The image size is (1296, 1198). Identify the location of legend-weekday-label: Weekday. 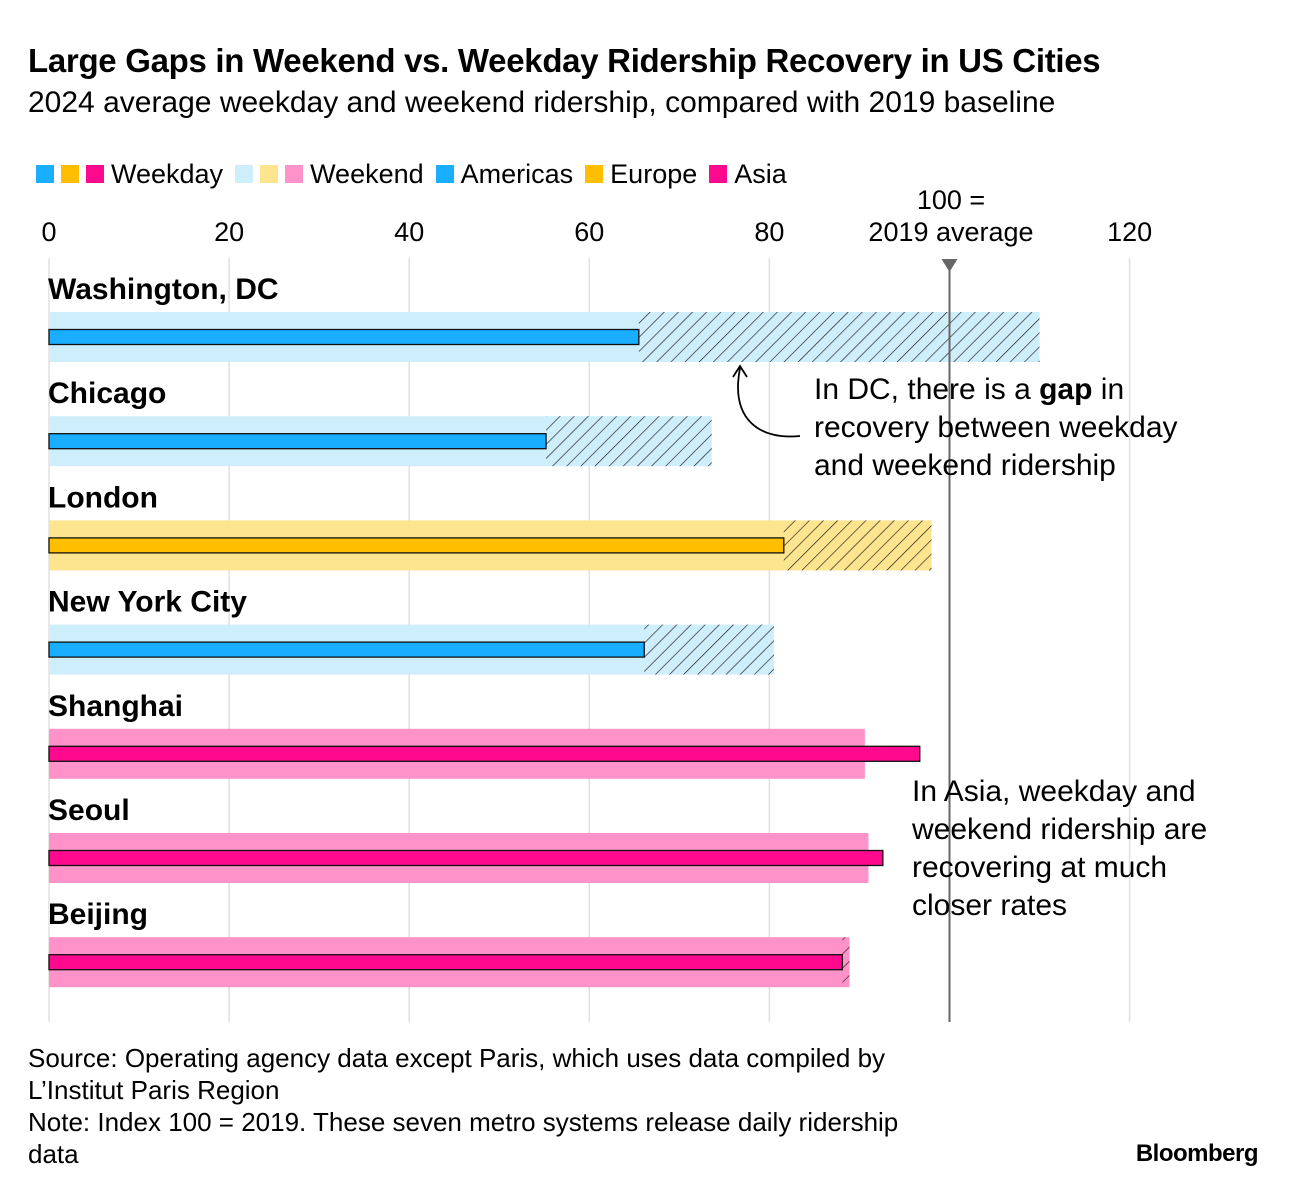
(167, 173).